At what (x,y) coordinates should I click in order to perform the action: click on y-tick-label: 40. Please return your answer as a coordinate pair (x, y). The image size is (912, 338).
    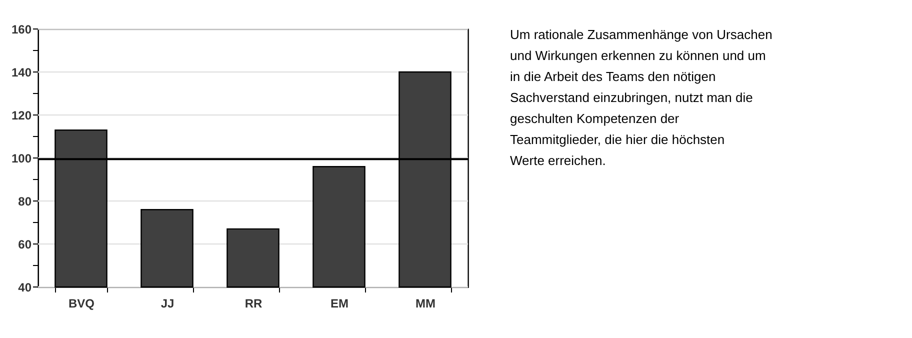
    Looking at the image, I should click on (25, 287).